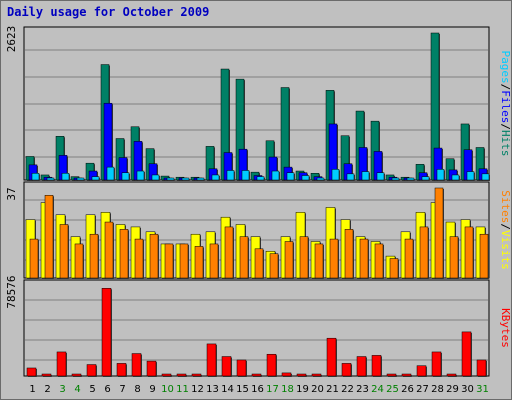 The height and width of the screenshot is (400, 512). I want to click on x-tick-label: 29, so click(452, 389).